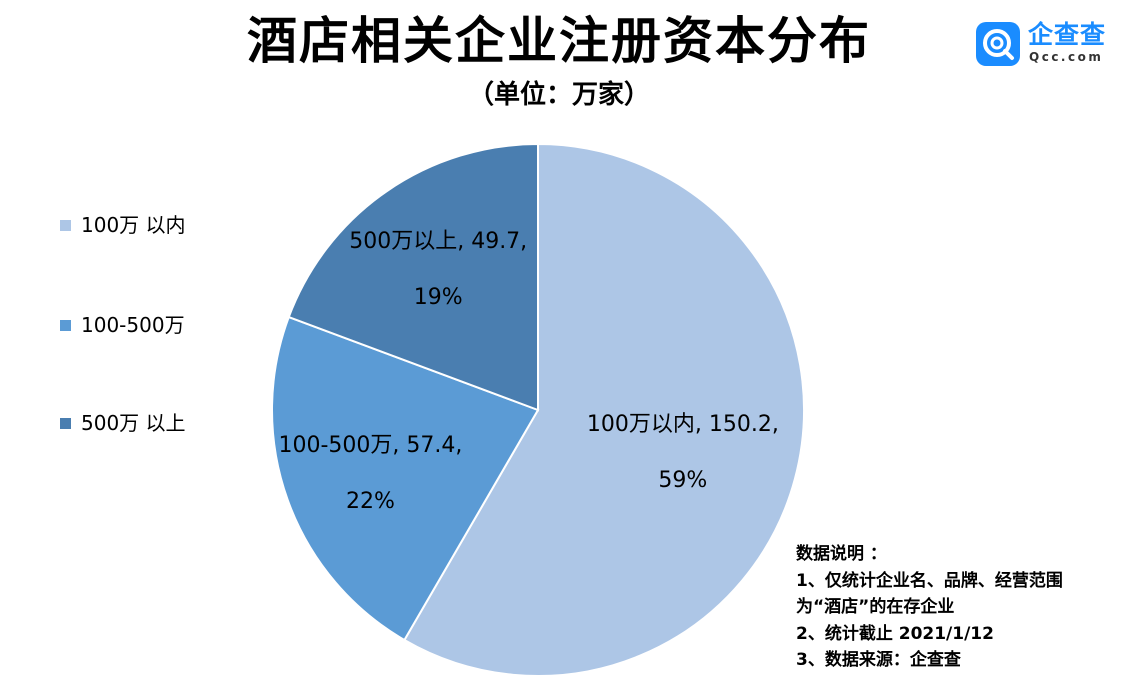 This screenshot has height=700, width=1128. Describe the element at coordinates (559, 41) in the screenshot. I see `chart-title: 酒店相关企业注册资本分布` at that location.